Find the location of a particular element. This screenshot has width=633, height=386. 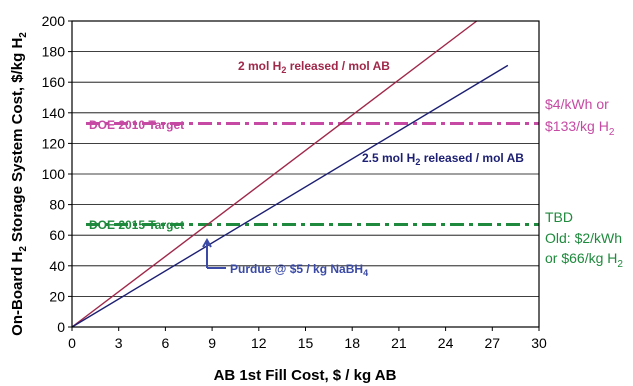

y-tick-label: 40 is located at coordinates (57, 266).